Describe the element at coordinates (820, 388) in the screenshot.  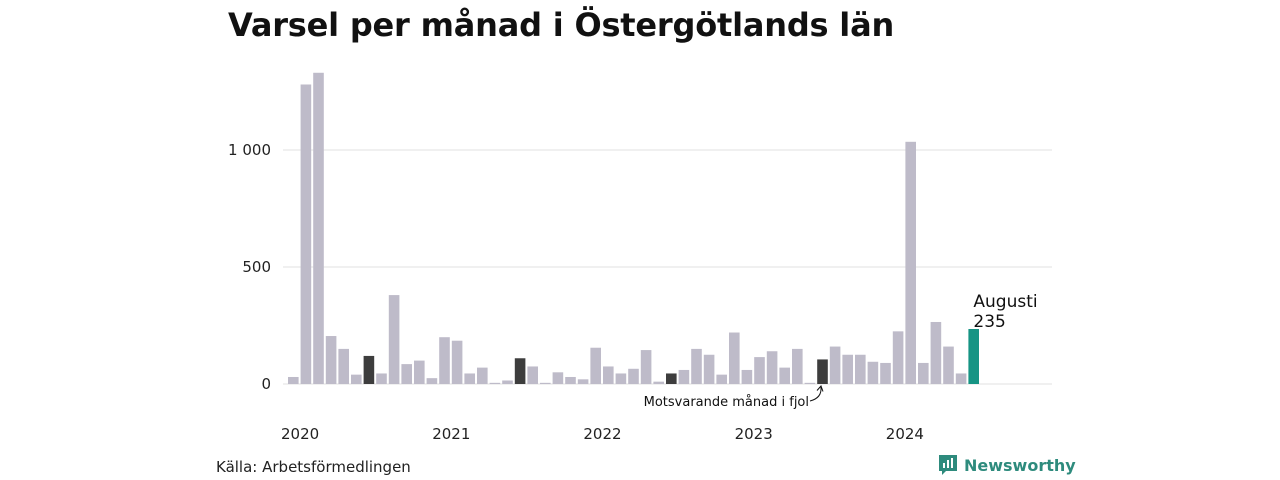
I see `annotation-arrow-head` at that location.